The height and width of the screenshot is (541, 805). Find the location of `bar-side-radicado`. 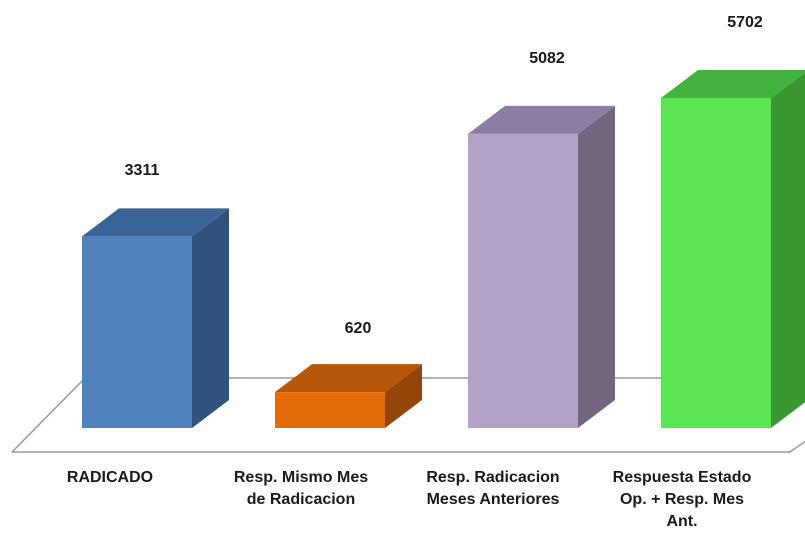

bar-side-radicado is located at coordinates (210, 318).